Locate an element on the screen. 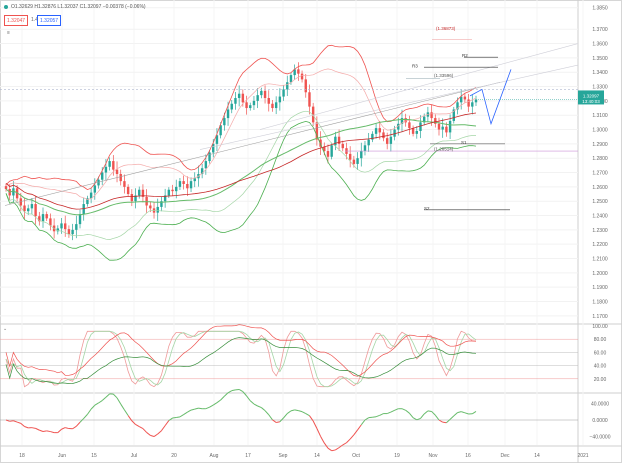  chevron-icon: ⌄ is located at coordinates (5, 329).